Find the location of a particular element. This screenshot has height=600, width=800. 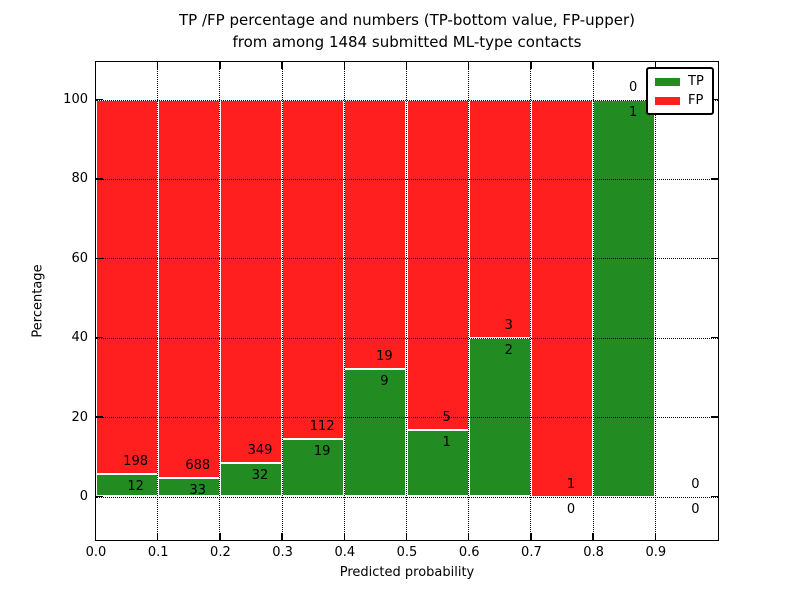

fp-count-label: 5 is located at coordinates (446, 418).